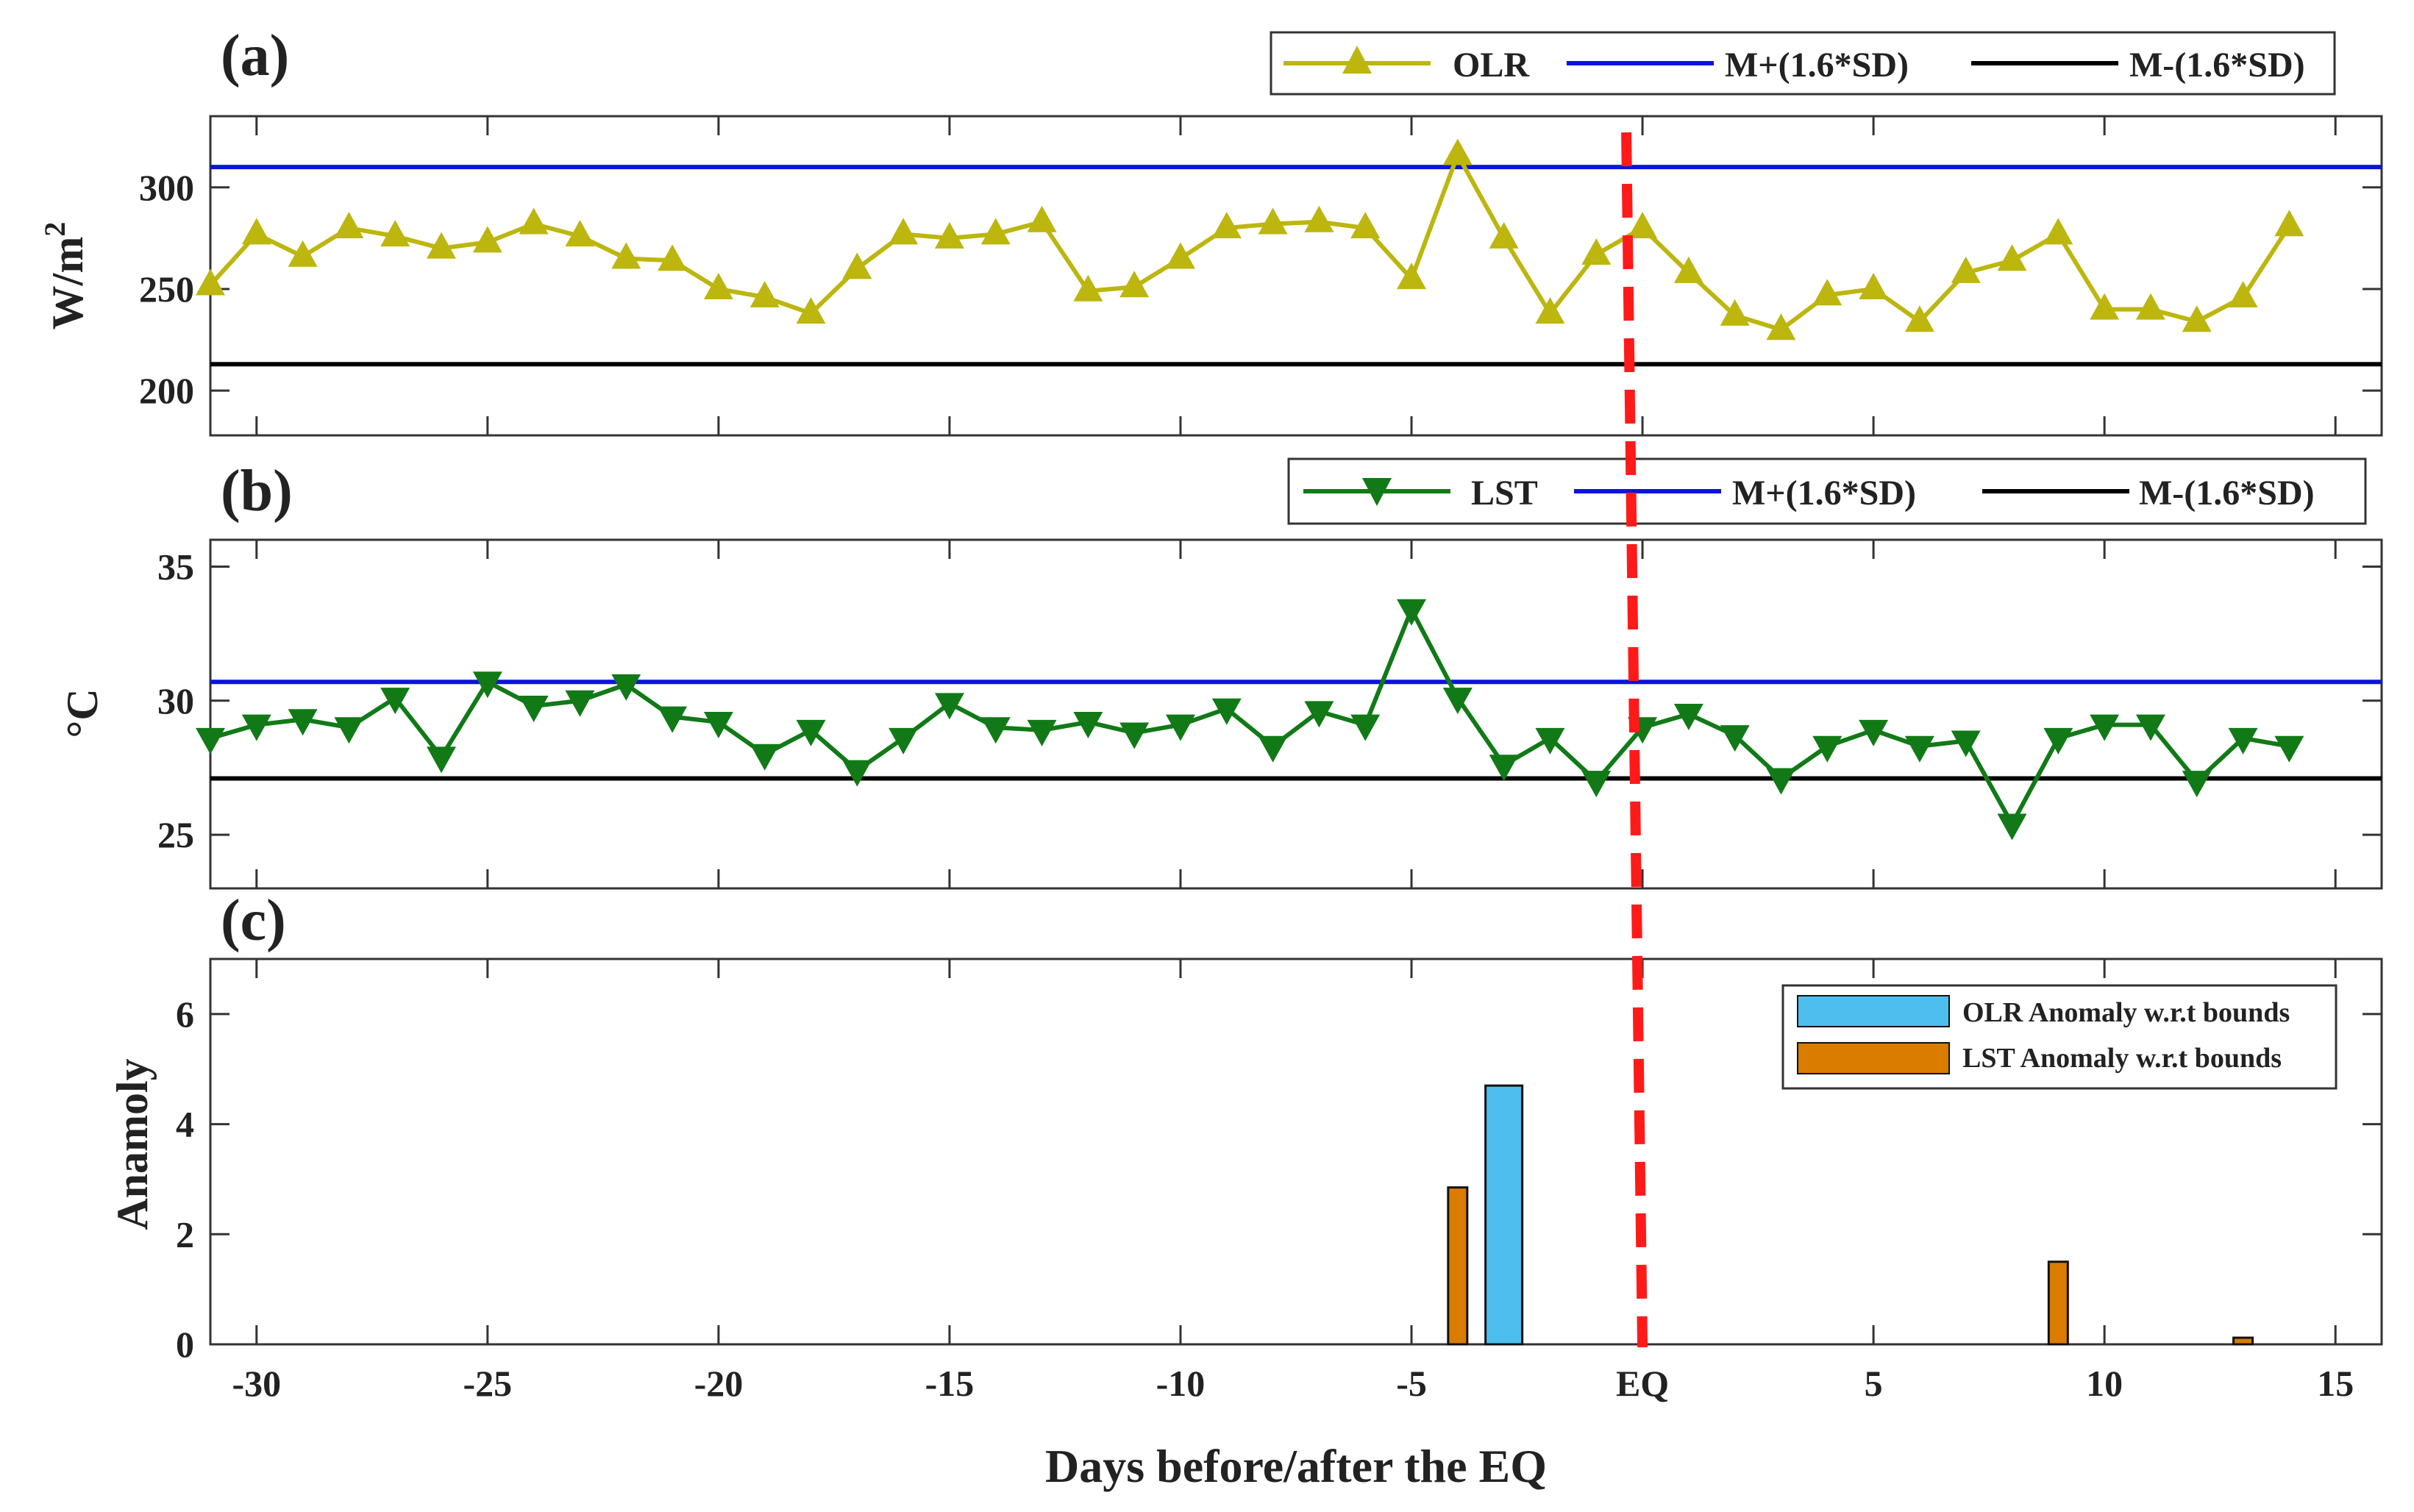 This screenshot has height=1512, width=2414. What do you see at coordinates (175, 835) in the screenshot?
I see `panel-b-ytick-label-0: 25` at bounding box center [175, 835].